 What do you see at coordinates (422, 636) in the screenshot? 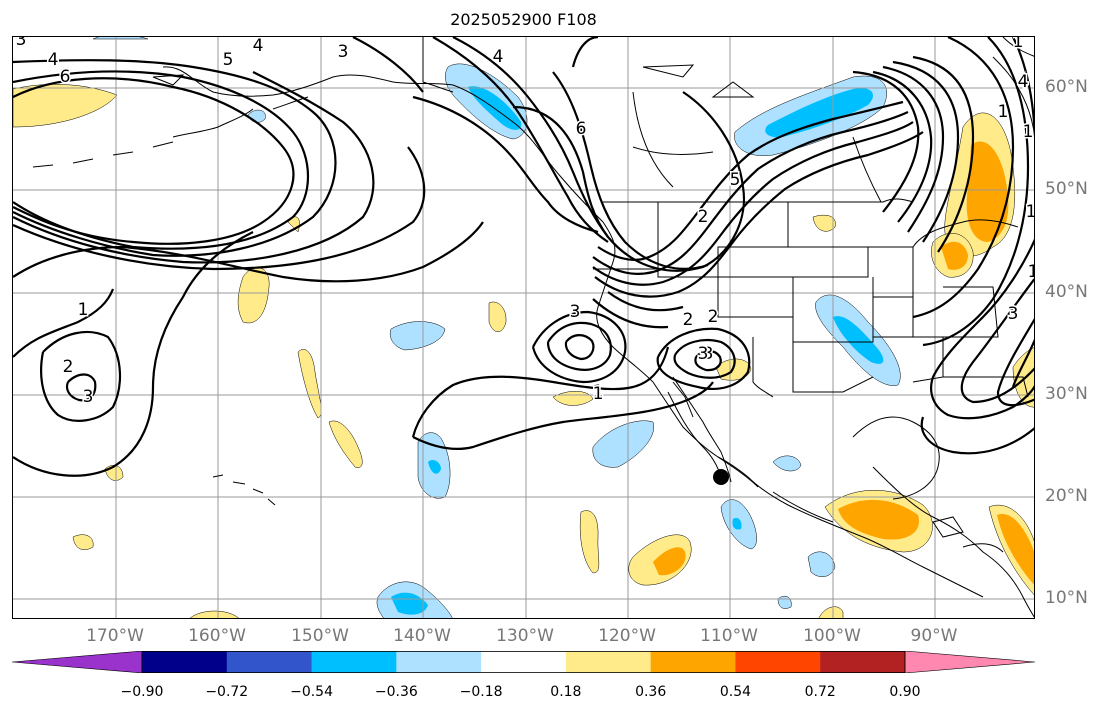
I see `longitude-label: 140°W` at bounding box center [422, 636].